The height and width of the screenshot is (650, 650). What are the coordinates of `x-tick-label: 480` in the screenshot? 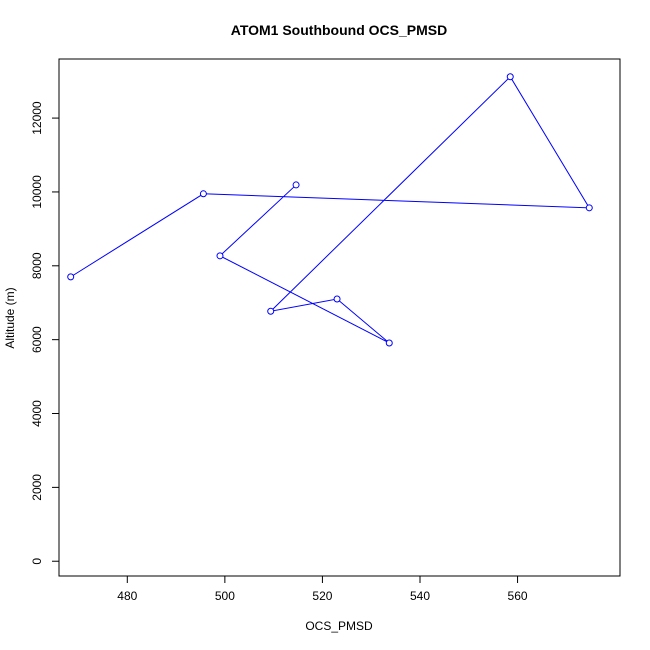 It's located at (127, 596).